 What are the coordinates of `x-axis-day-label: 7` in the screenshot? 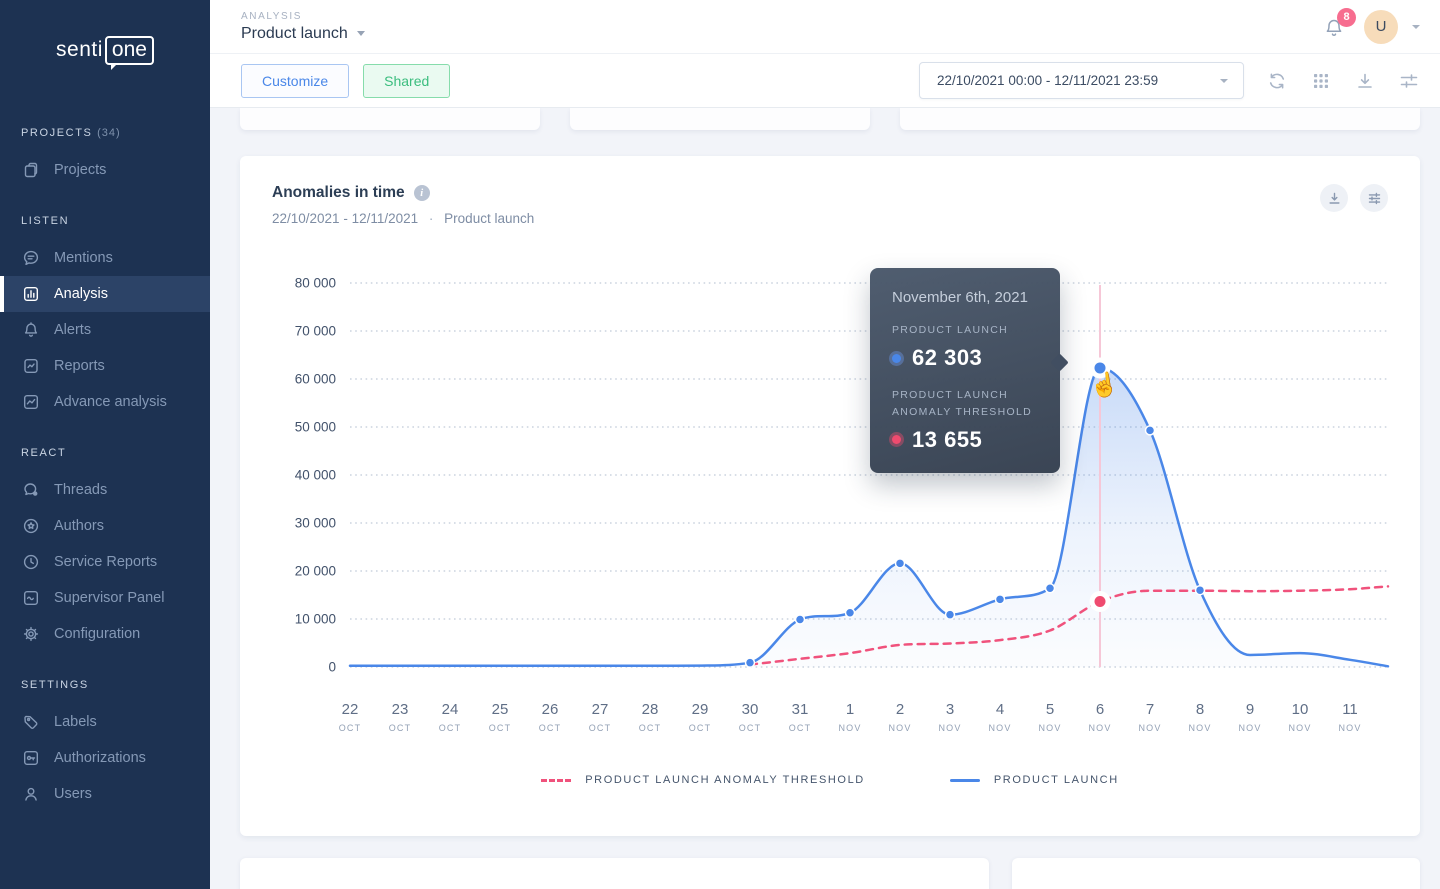 It's located at (1150, 709).